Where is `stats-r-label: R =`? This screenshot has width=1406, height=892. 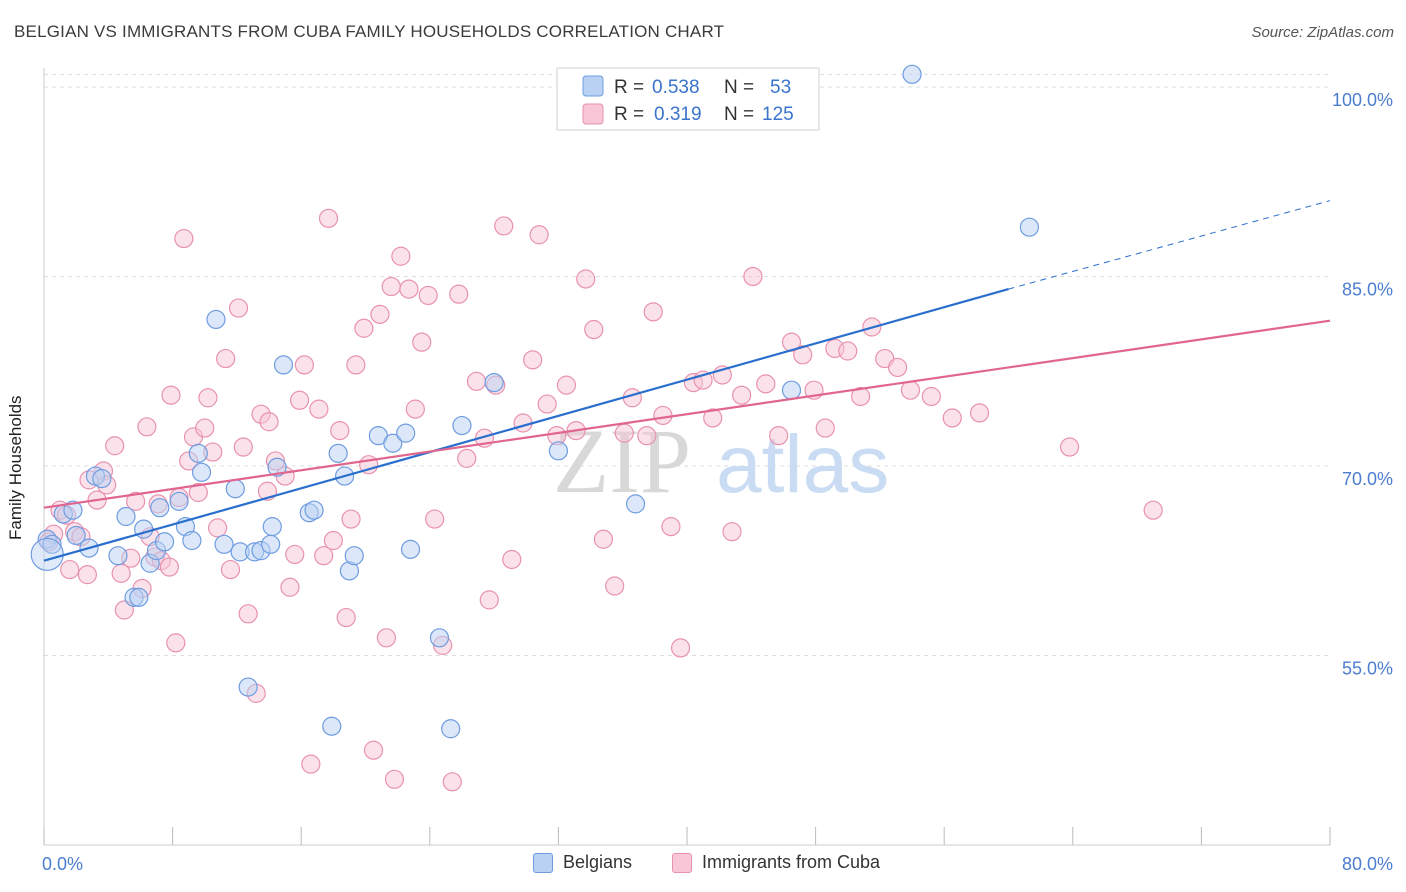 stats-r-label: R = is located at coordinates (629, 114).